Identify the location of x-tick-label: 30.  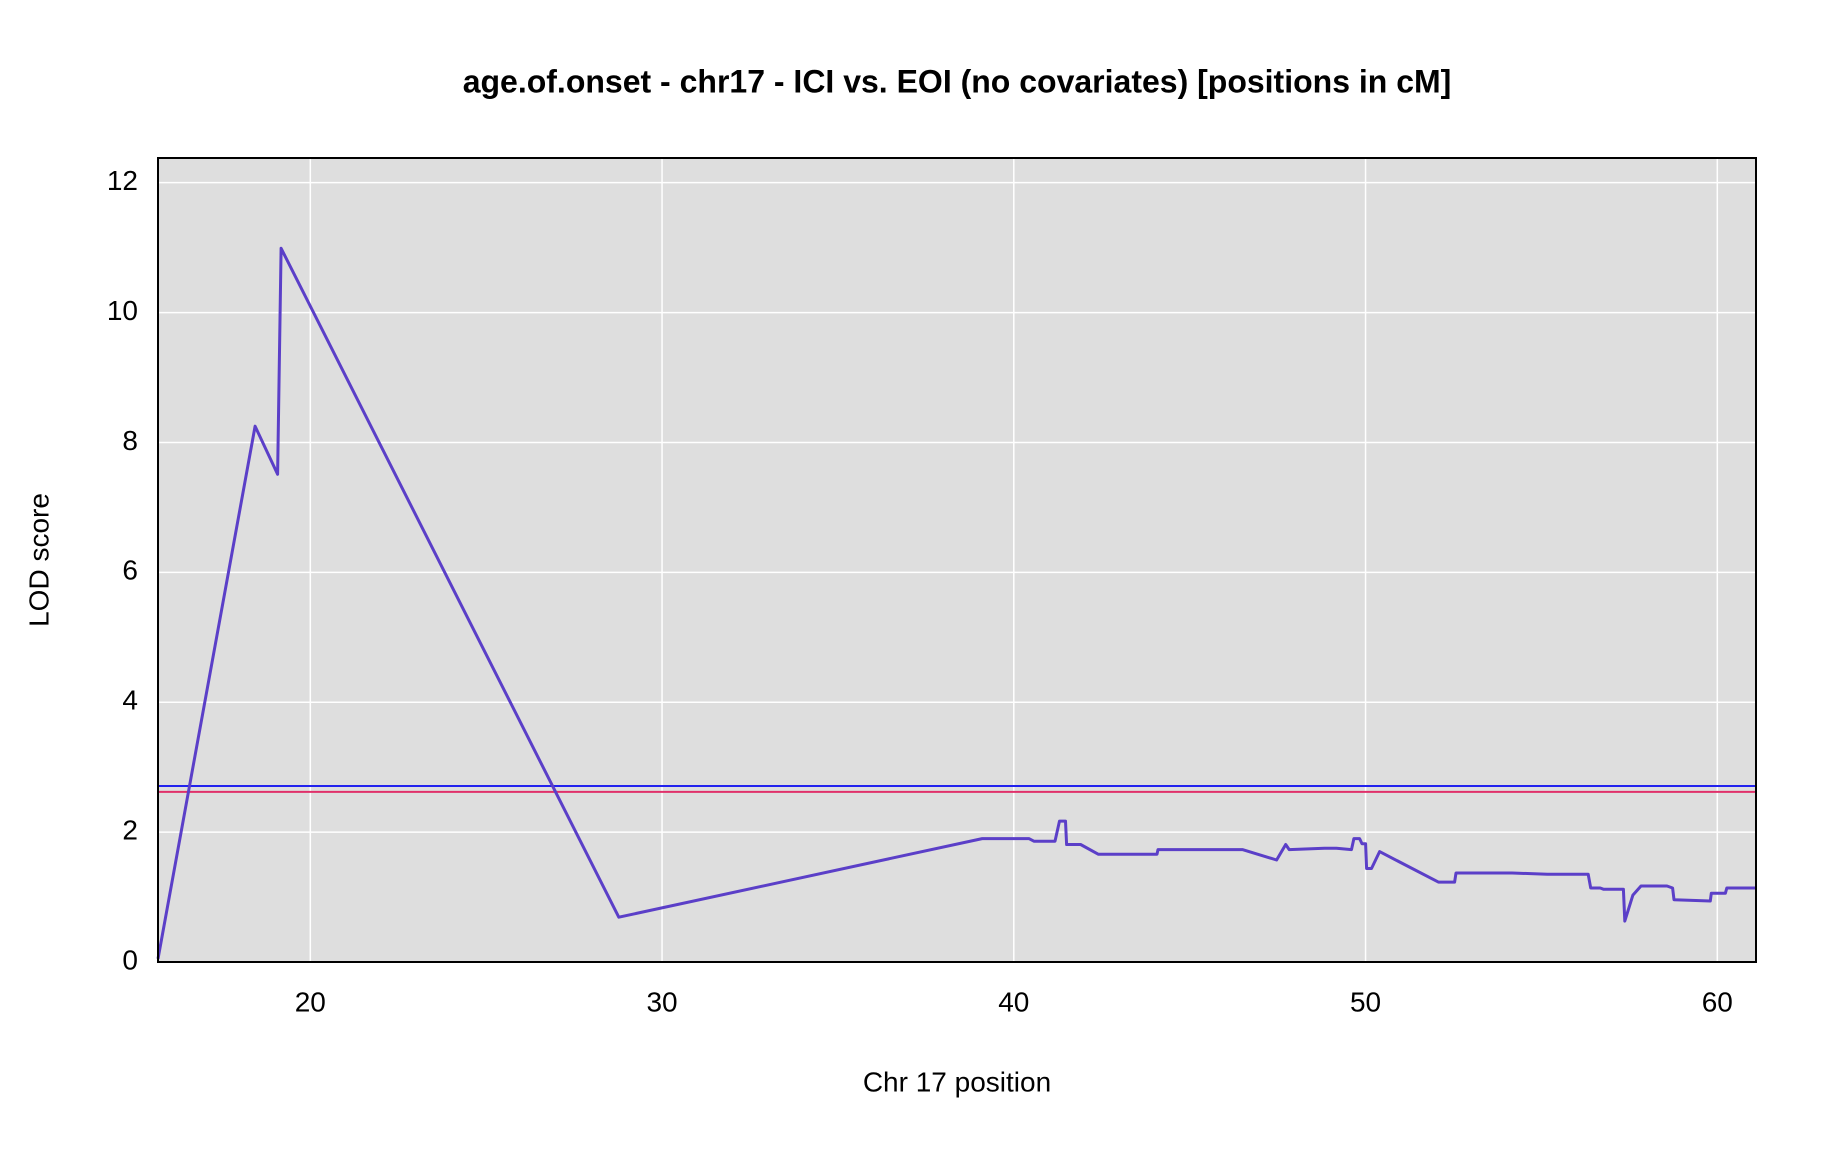
(661, 1001).